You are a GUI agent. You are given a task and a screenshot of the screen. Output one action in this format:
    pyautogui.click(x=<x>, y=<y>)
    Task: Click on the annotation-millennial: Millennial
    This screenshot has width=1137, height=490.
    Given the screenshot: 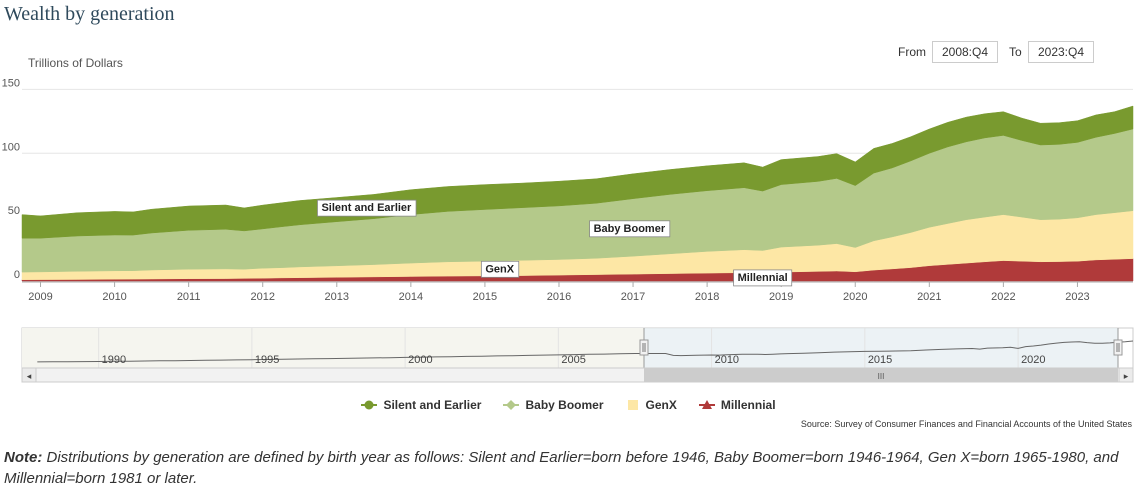 What is the action you would take?
    pyautogui.click(x=763, y=278)
    